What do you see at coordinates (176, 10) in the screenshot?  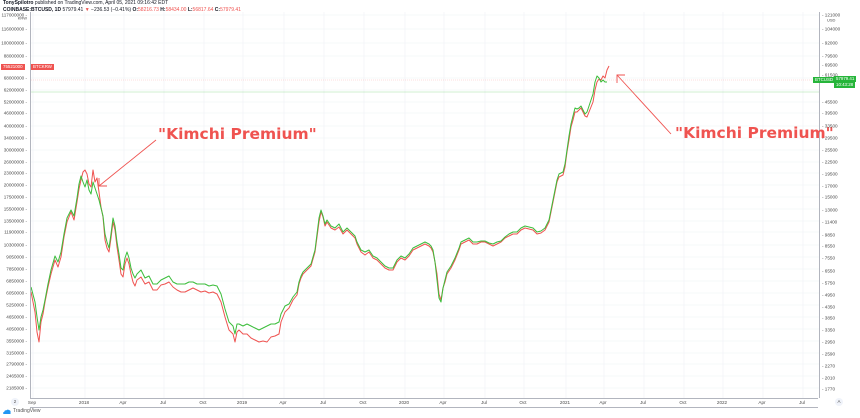 I see `high-value: 58434.00` at bounding box center [176, 10].